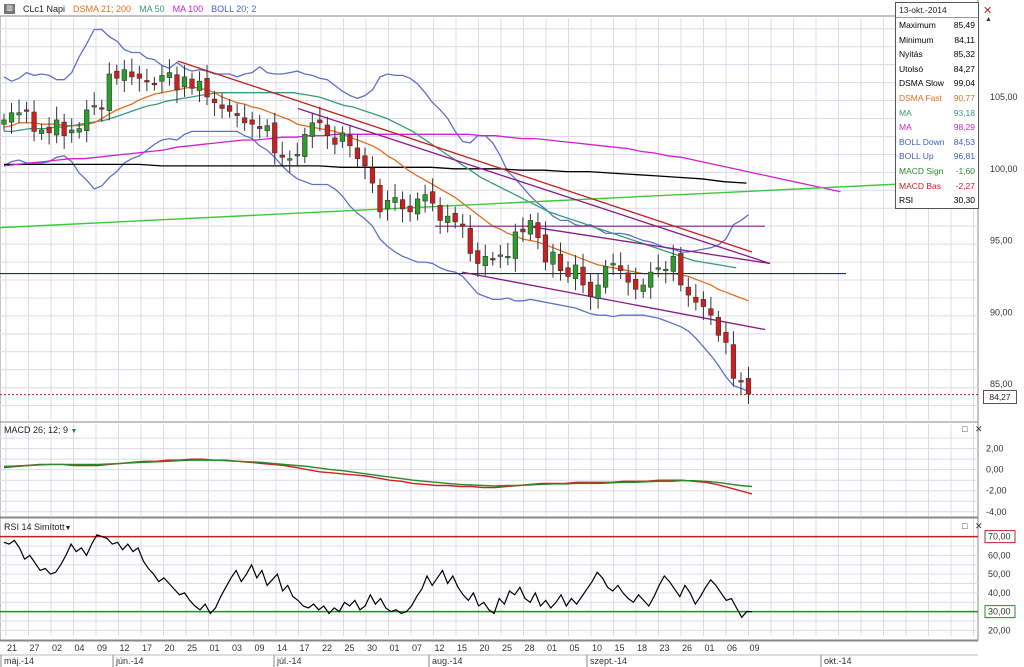  What do you see at coordinates (911, 68) in the screenshot?
I see `data-window-label: Utolsó` at bounding box center [911, 68].